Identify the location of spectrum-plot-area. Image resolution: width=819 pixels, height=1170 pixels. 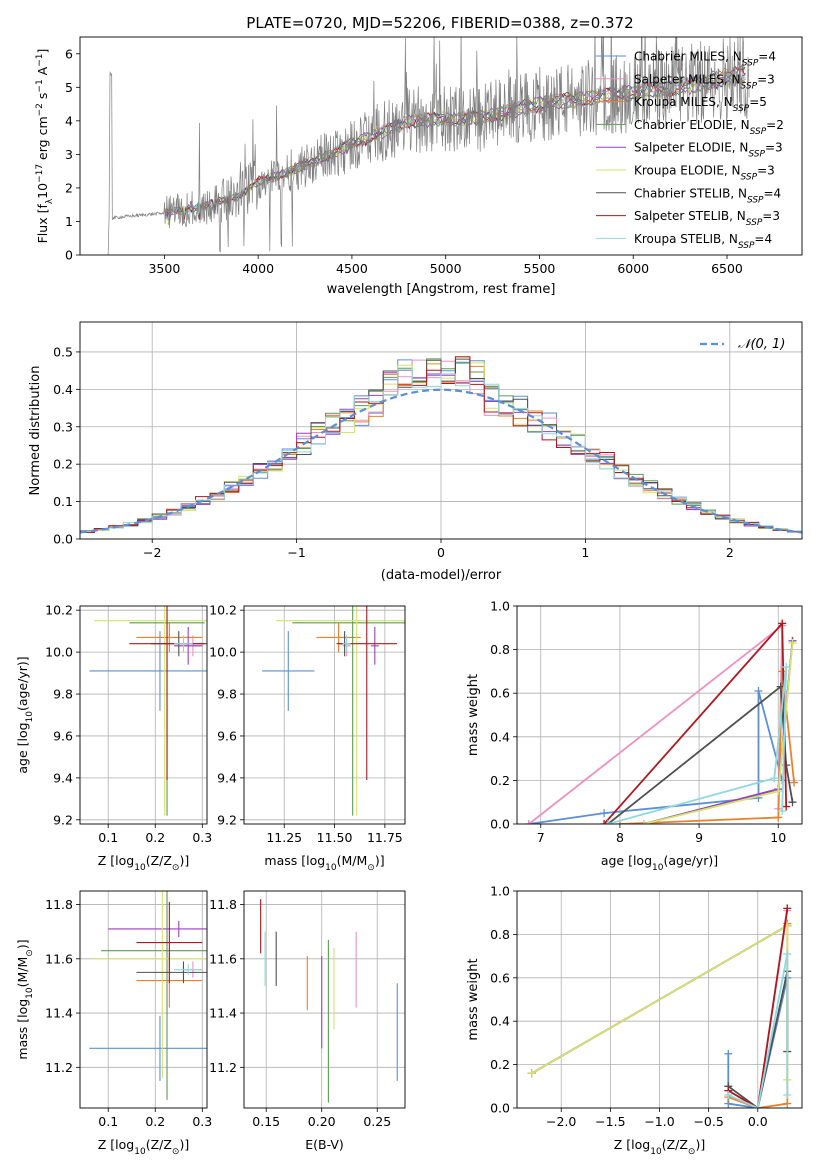
(428, 146).